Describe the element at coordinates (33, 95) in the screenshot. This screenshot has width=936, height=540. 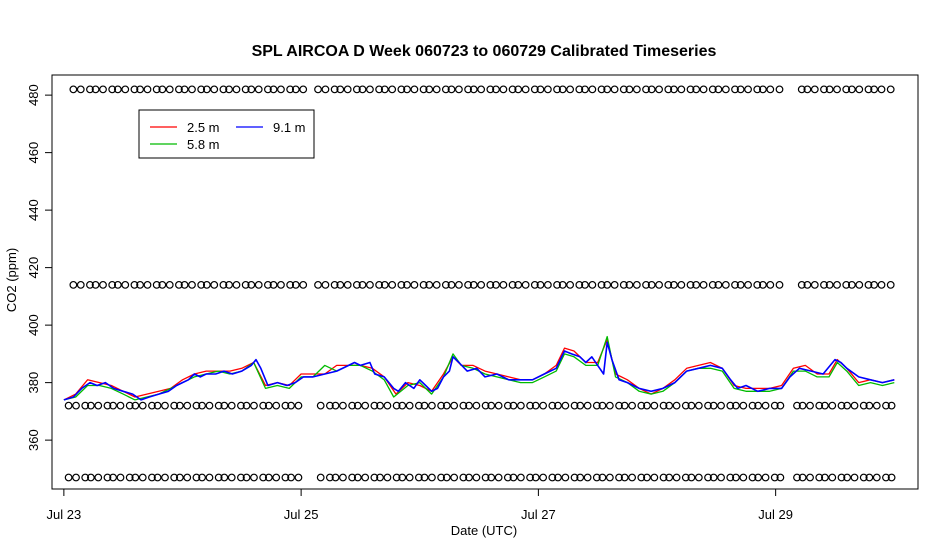
I see `y-tick-label: 480` at that location.